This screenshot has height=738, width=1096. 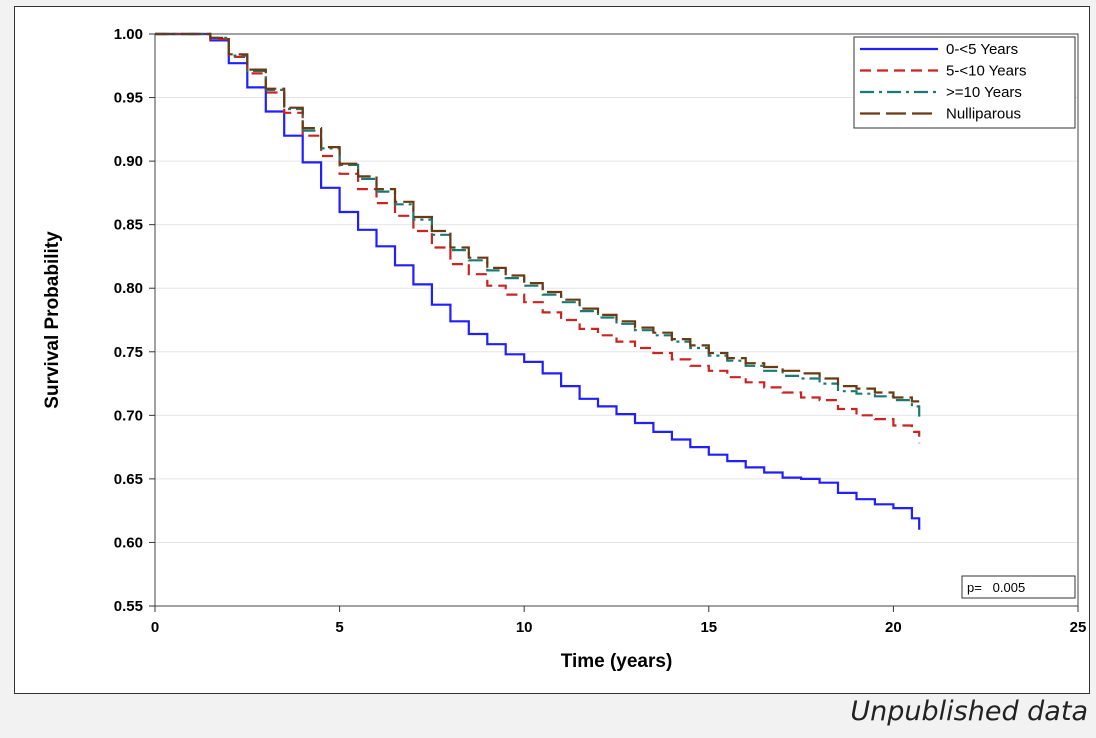 I want to click on y-tick-label: 1.00, so click(x=128, y=34).